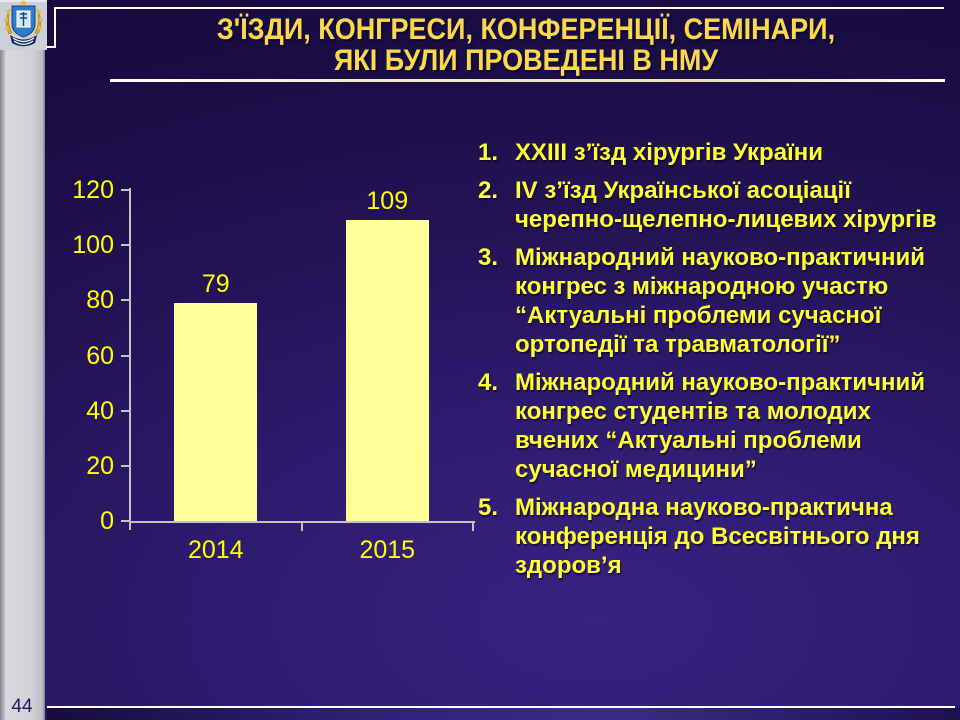 The width and height of the screenshot is (960, 720). What do you see at coordinates (302, 522) in the screenshot?
I see `x-axis-line` at bounding box center [302, 522].